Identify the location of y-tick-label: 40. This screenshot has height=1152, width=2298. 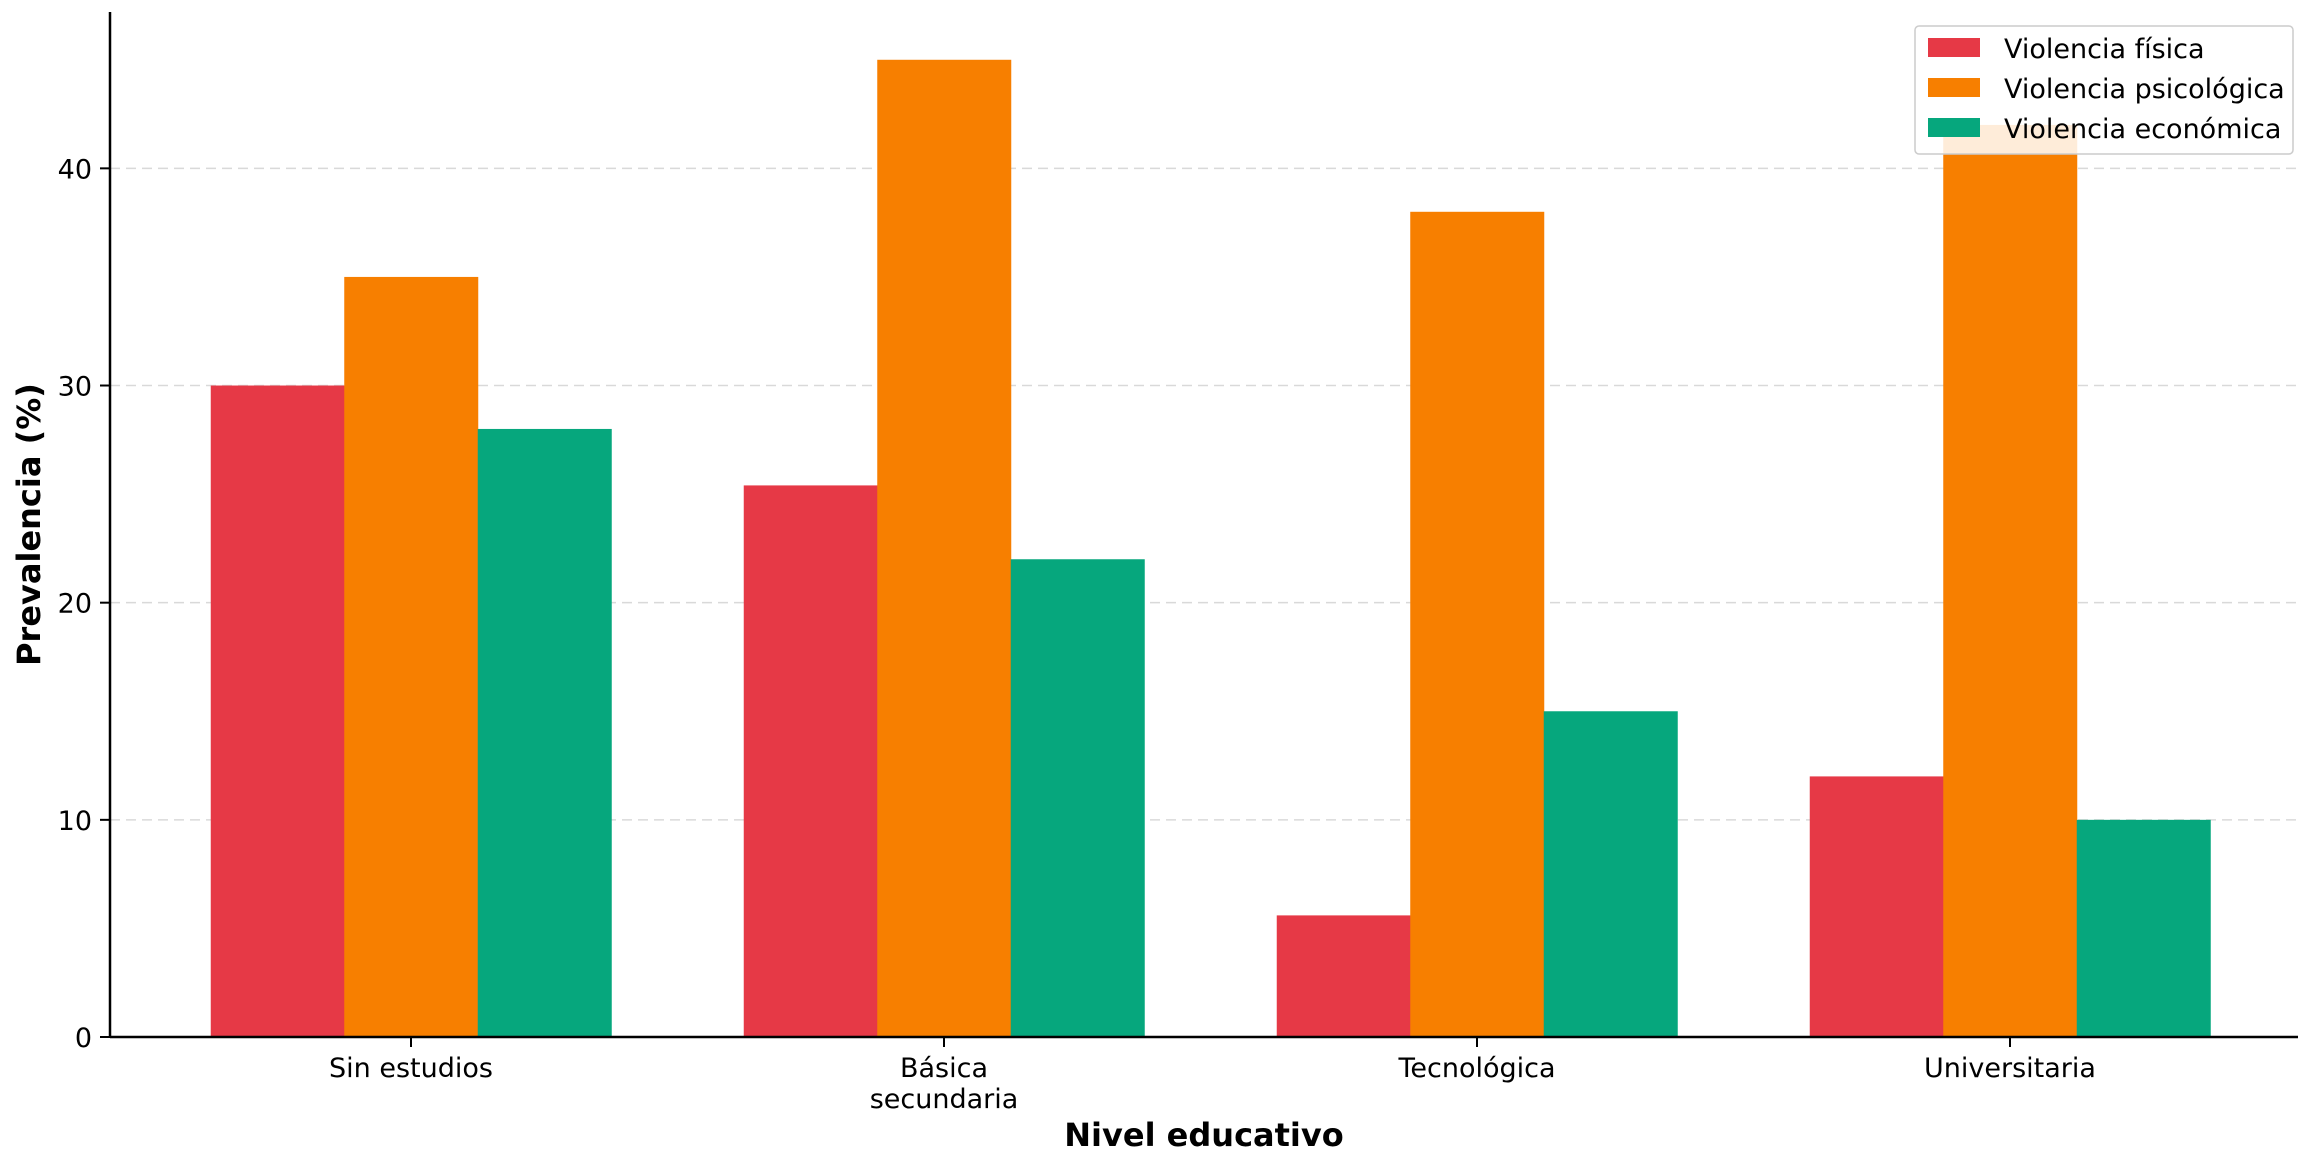
(75, 169).